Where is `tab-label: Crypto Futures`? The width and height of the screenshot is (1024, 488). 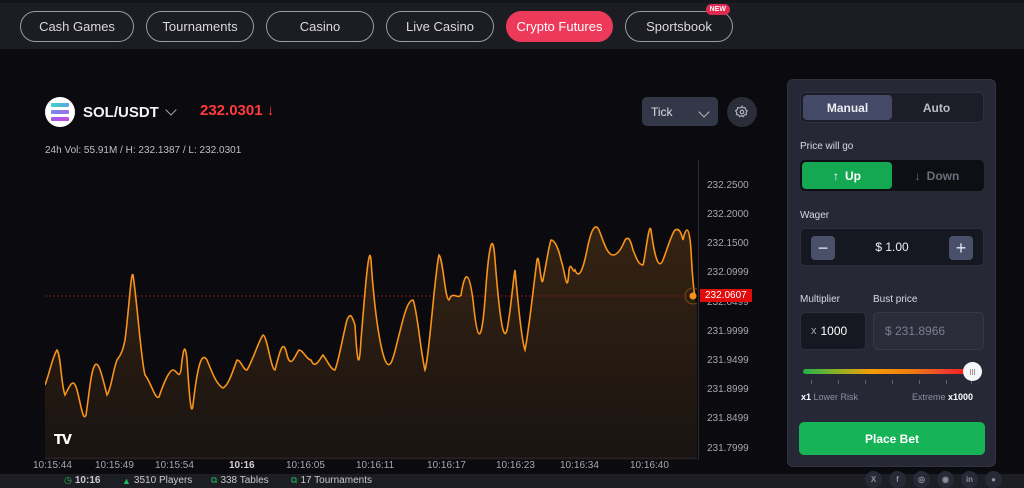 tab-label: Crypto Futures is located at coordinates (559, 26).